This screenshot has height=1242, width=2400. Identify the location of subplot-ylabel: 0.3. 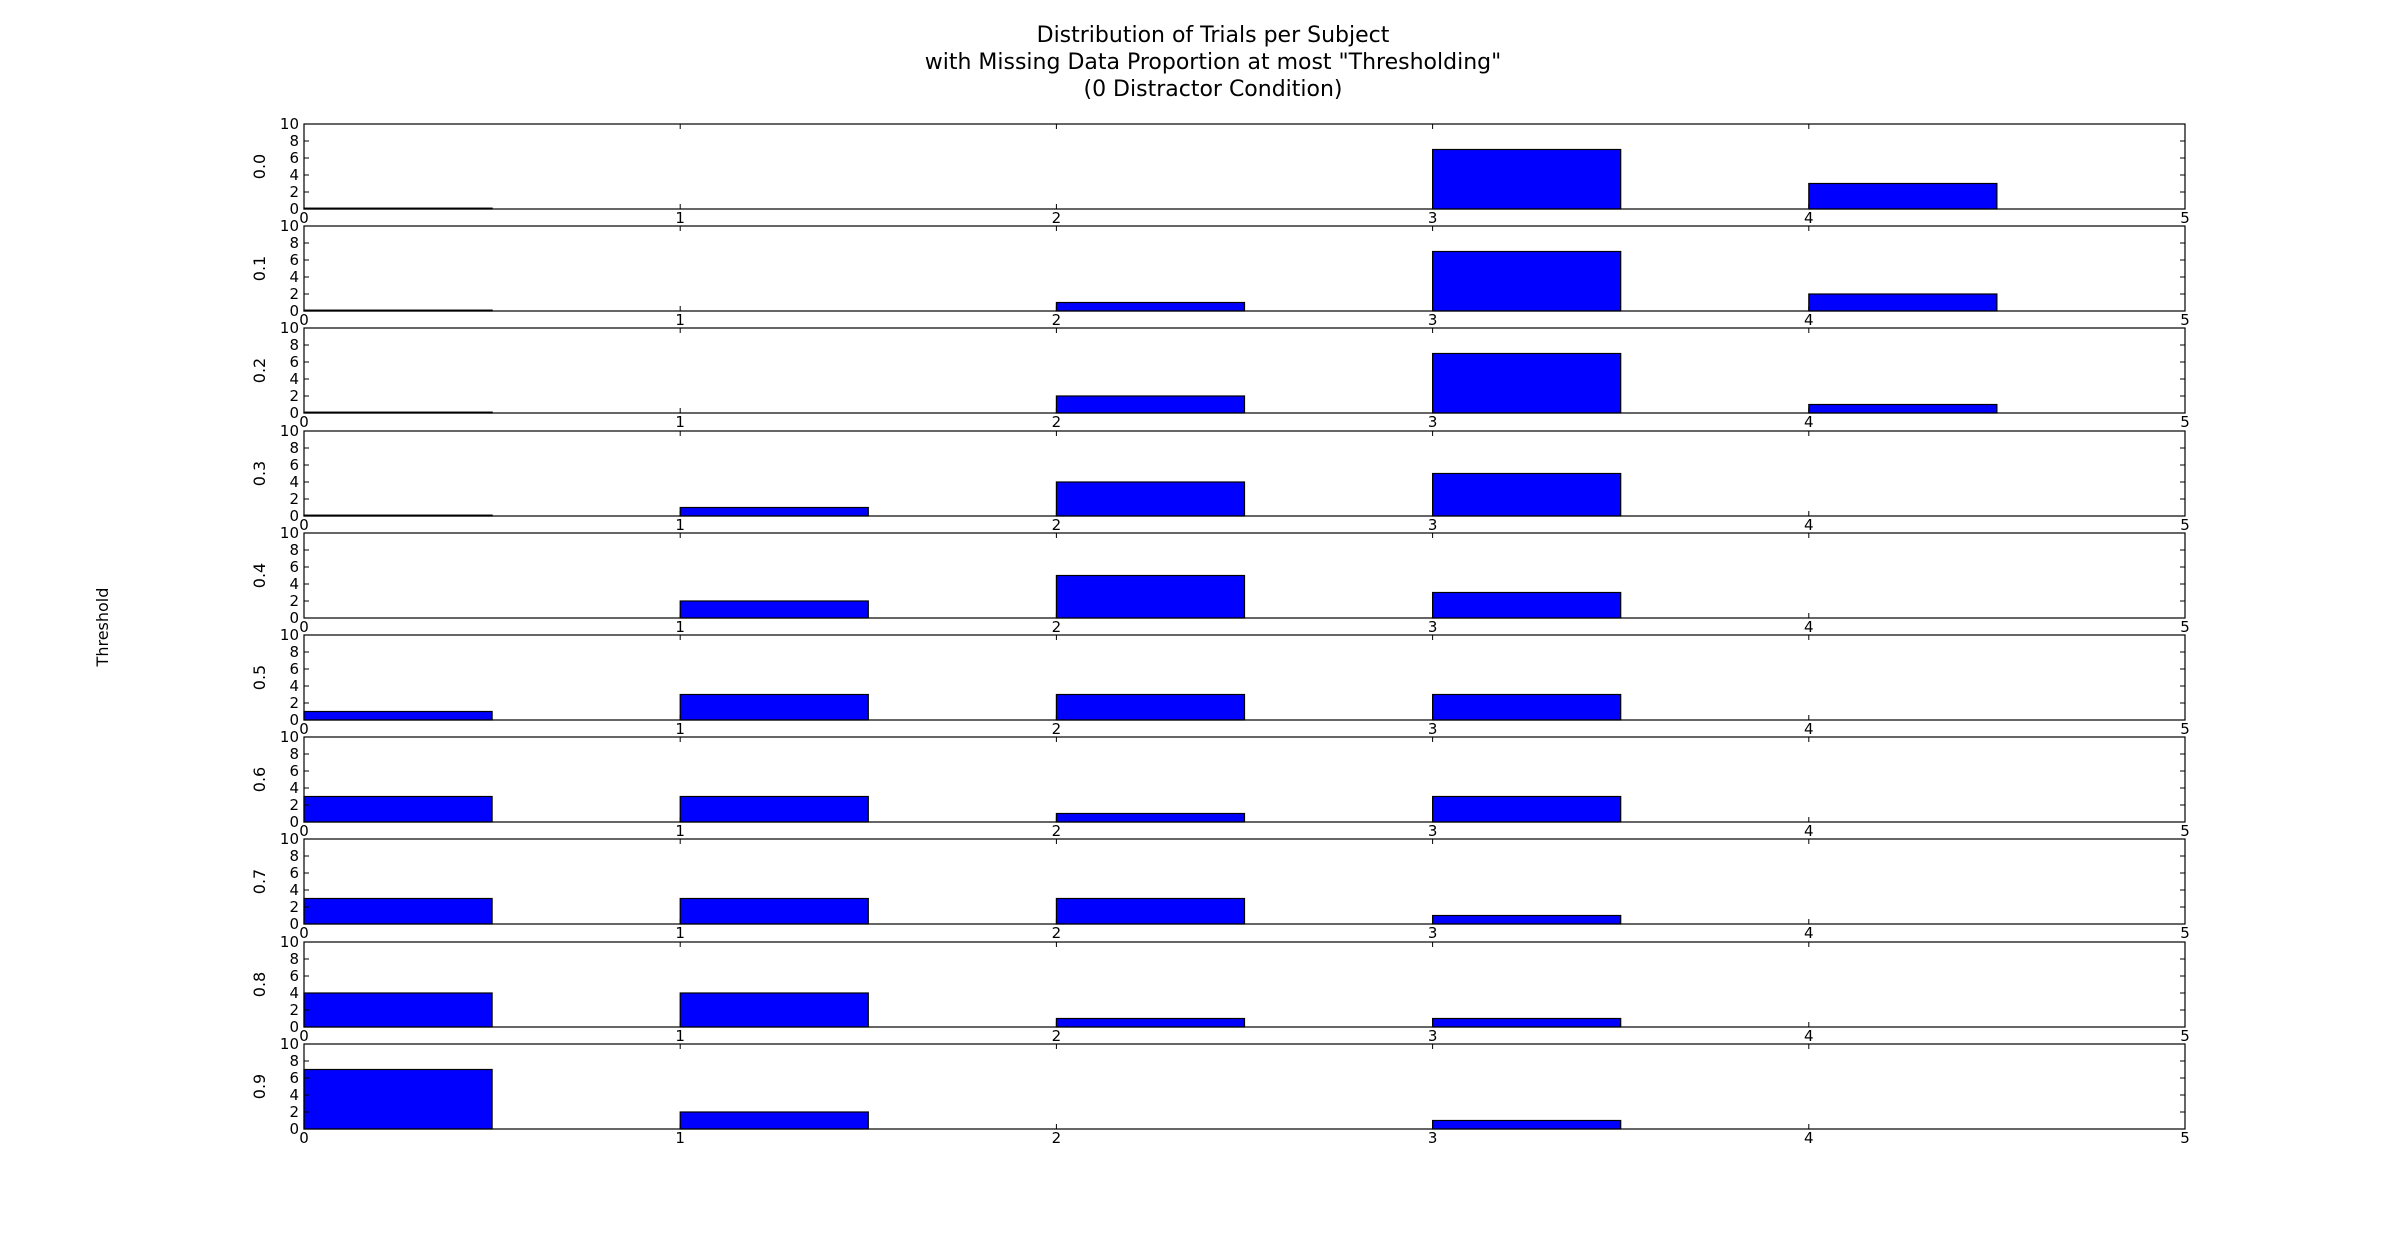
(259, 473).